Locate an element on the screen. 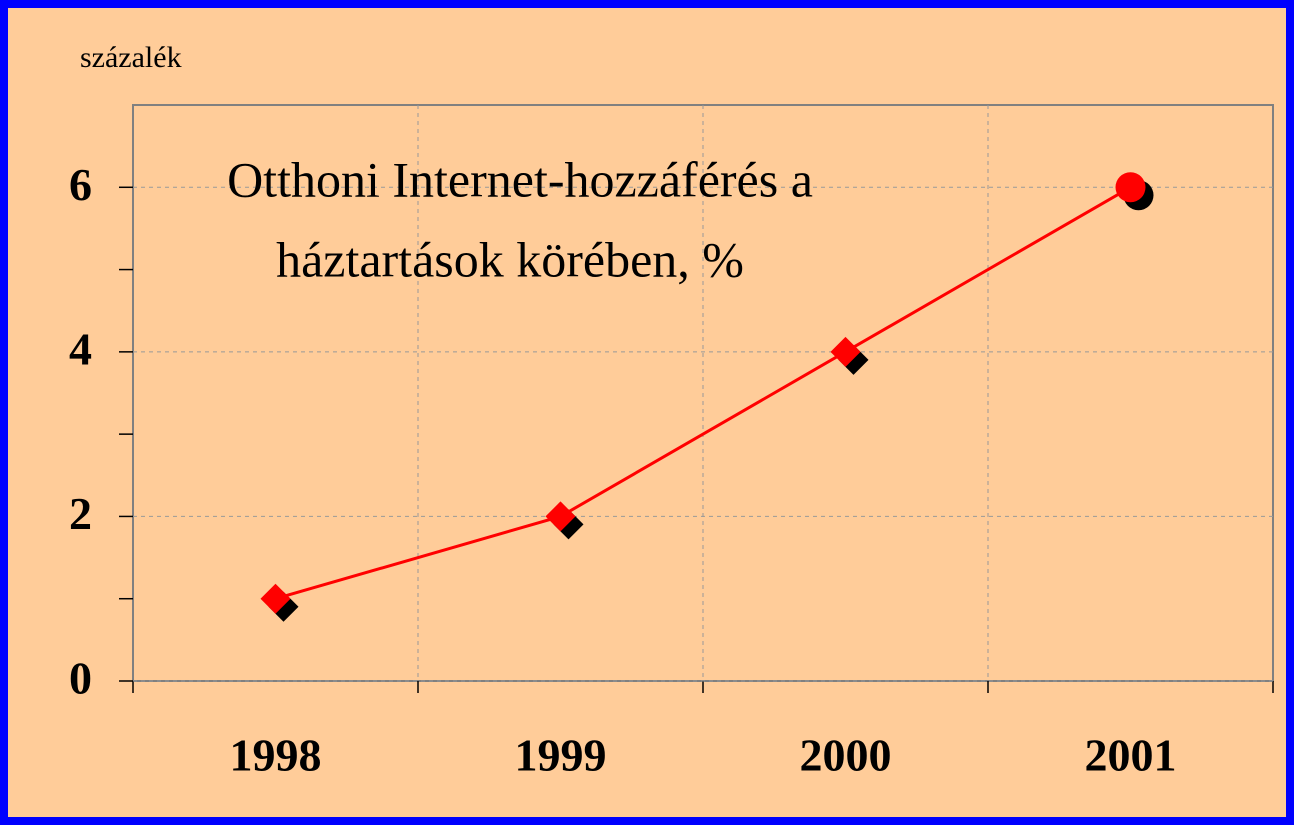 This screenshot has width=1294, height=825. y-tick-label: 4 is located at coordinates (80, 348).